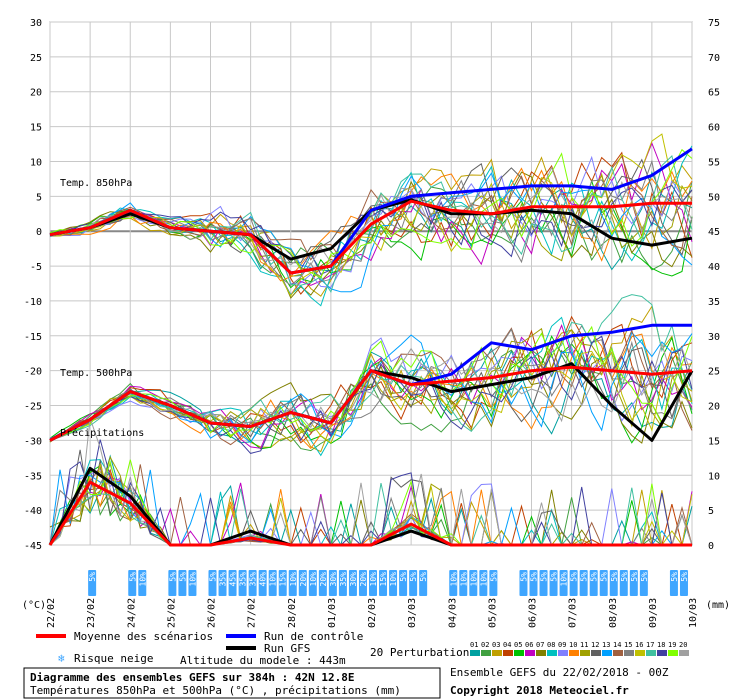 This screenshot has width=740, height=700. Describe the element at coordinates (711, 546) in the screenshot. I see `right-tick-label: 0` at that location.